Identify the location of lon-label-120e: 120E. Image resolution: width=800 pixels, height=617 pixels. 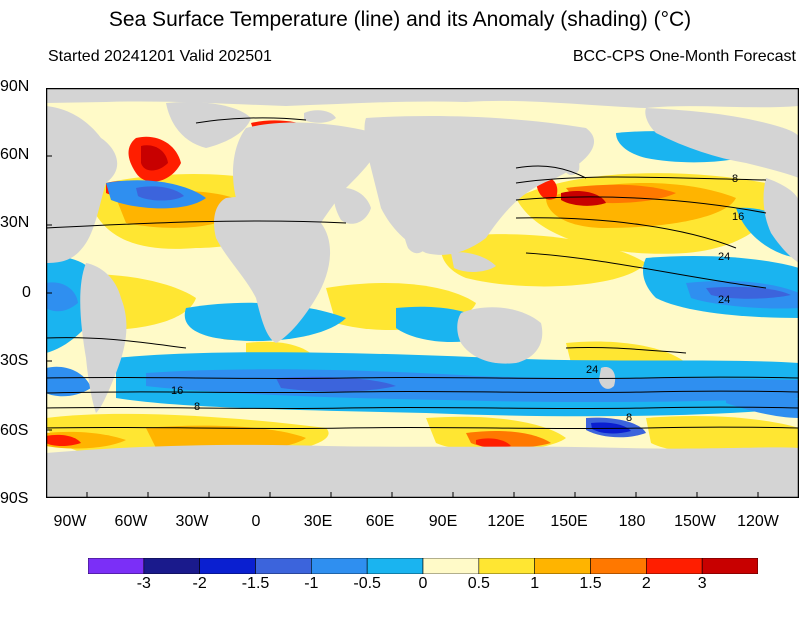
(506, 521).